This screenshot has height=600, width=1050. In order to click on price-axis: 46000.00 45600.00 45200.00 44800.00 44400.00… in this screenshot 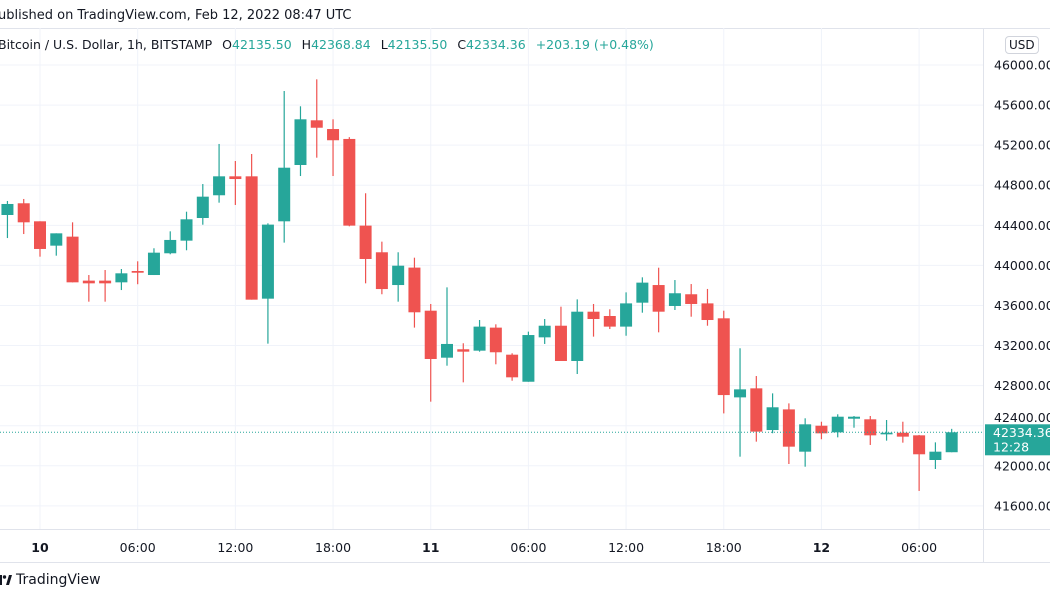, I will do `click(1022, 286)`.